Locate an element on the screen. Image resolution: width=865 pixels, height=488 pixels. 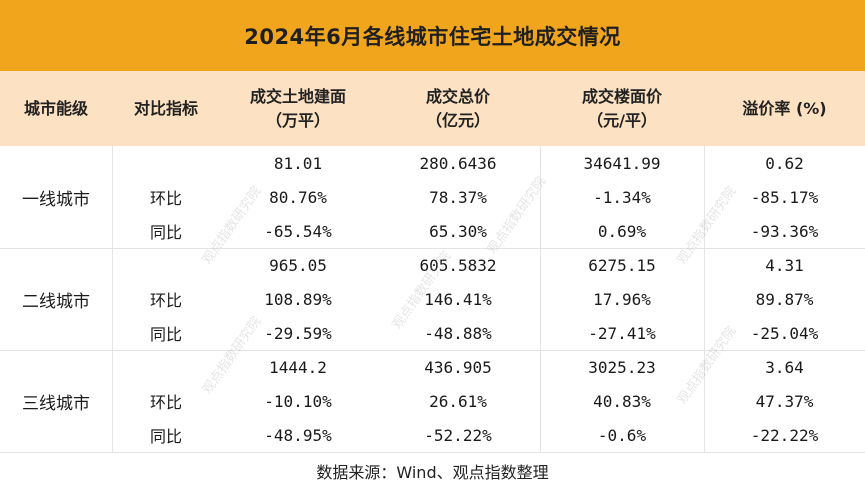
price-cell: 17.96% is located at coordinates (622, 299).